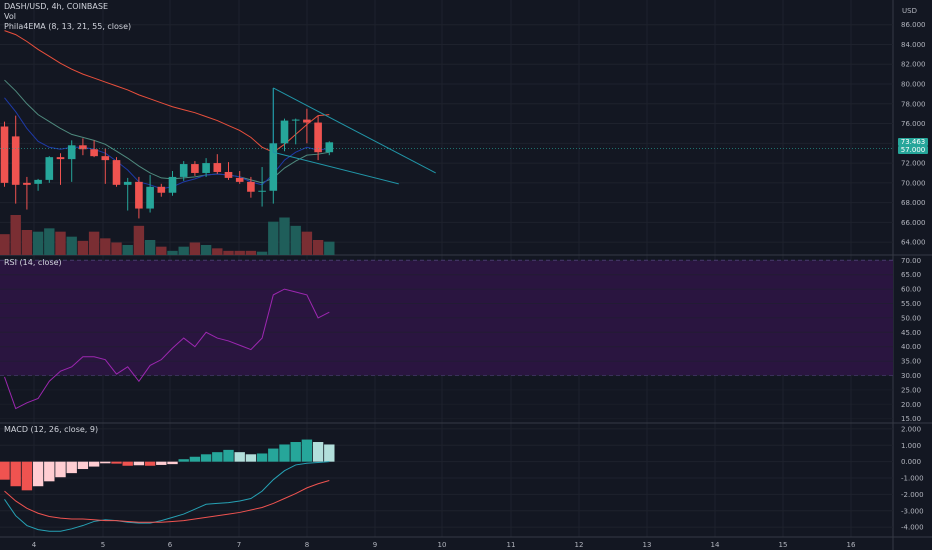 Image resolution: width=932 pixels, height=550 pixels. What do you see at coordinates (913, 25) in the screenshot?
I see `price-tick-label: 86.000` at bounding box center [913, 25].